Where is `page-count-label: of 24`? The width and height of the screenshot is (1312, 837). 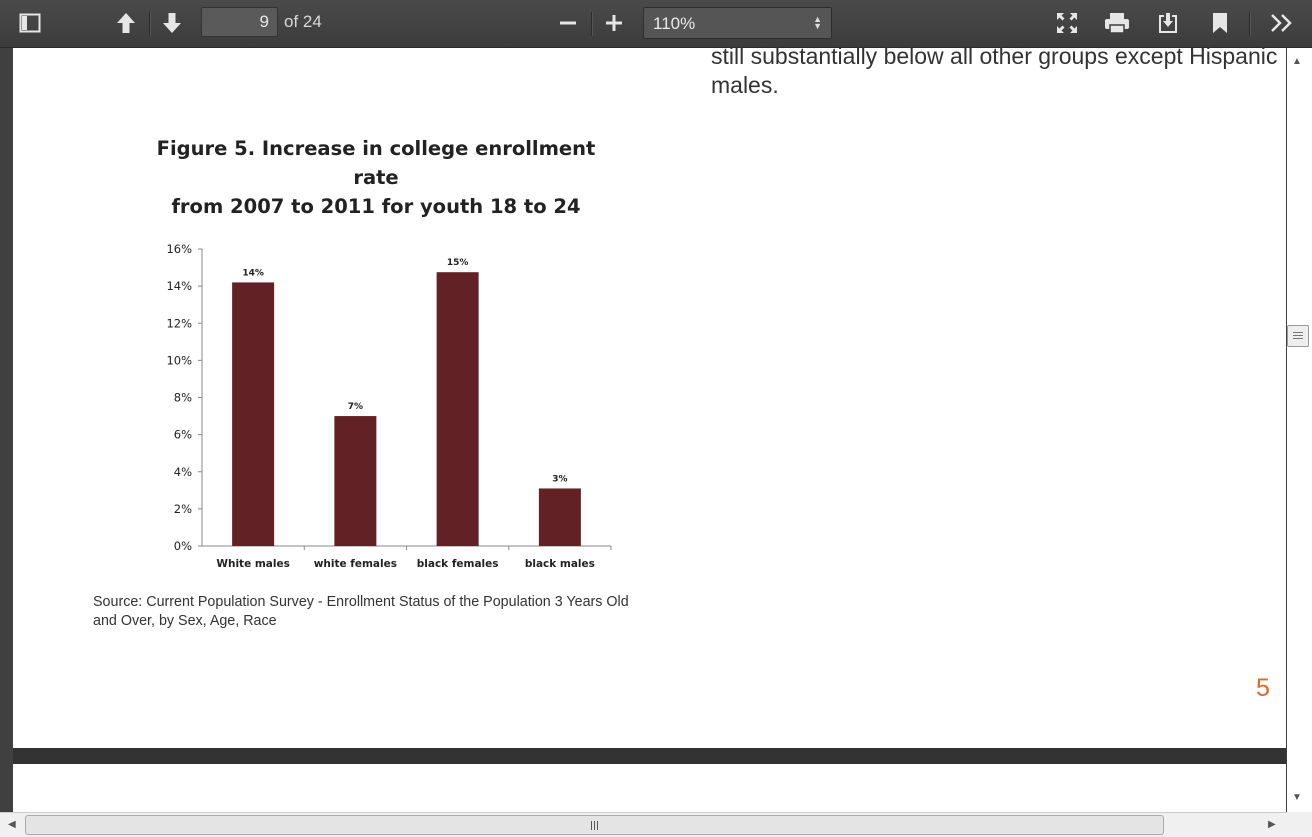
page-count-label: of 24 is located at coordinates (303, 21).